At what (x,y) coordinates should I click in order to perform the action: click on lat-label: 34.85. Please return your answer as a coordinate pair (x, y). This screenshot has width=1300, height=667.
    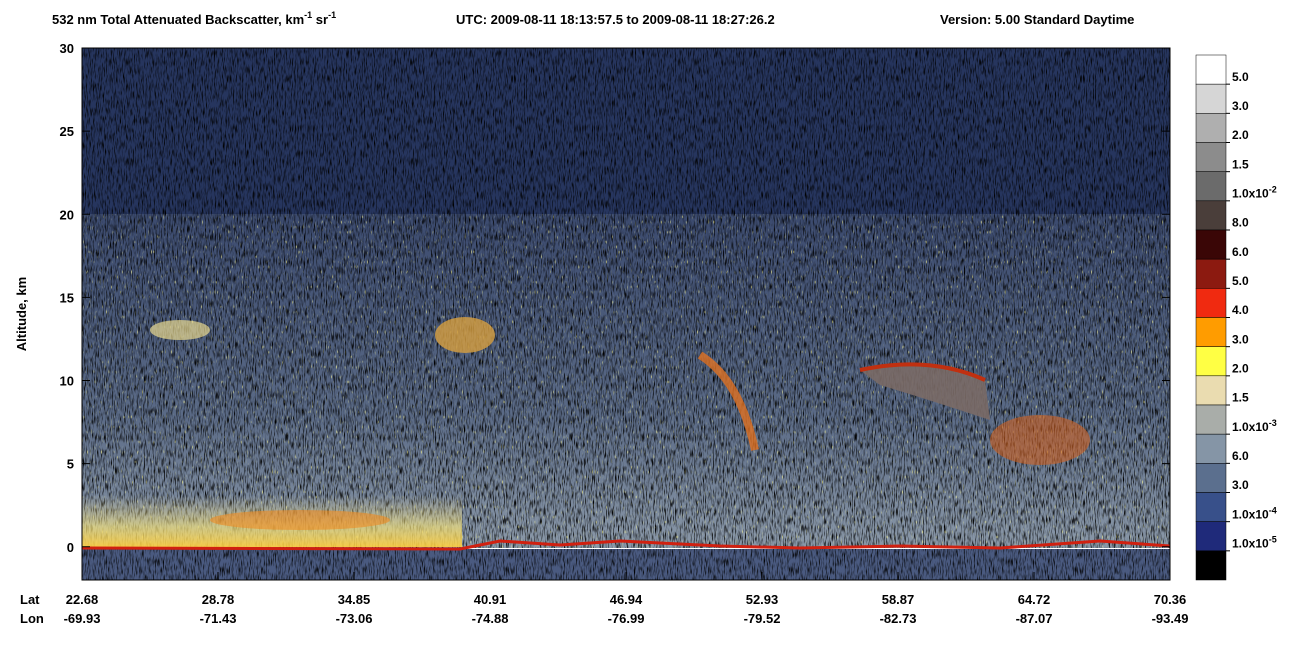
    Looking at the image, I should click on (354, 599).